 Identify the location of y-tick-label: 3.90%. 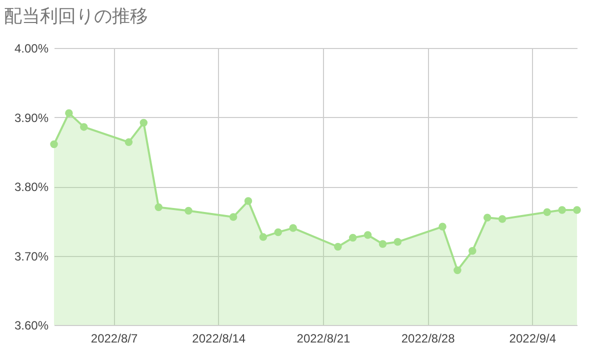
(31, 117).